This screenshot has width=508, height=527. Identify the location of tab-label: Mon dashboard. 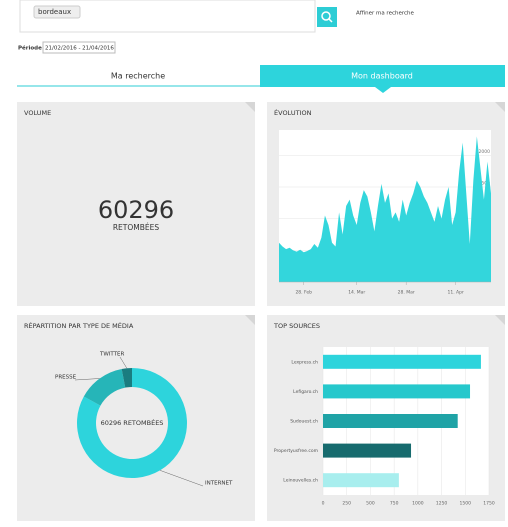
(382, 76).